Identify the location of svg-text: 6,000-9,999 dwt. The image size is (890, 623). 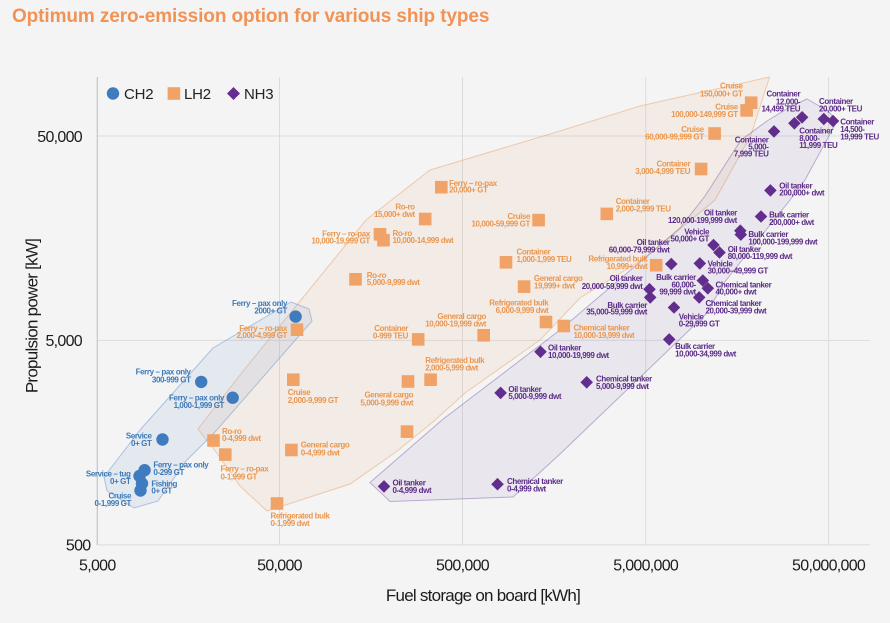
(522, 310).